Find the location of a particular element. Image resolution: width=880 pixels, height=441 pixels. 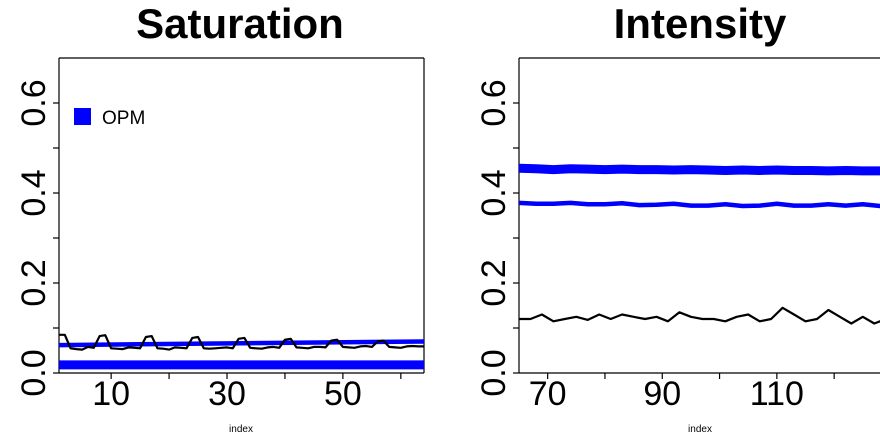

chart-title: Intensity is located at coordinates (700, 23).